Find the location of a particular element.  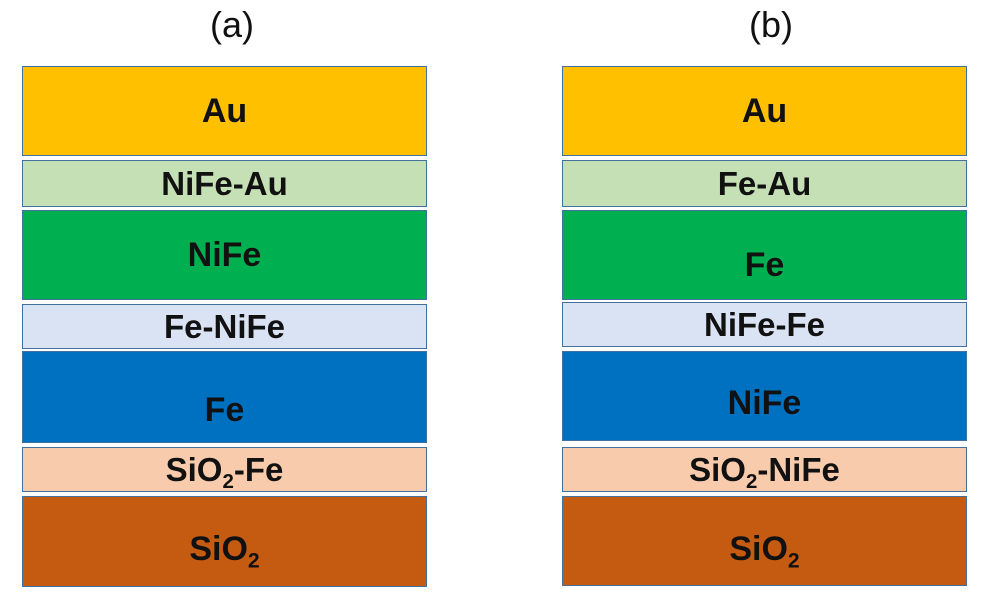

panel-b-layer-au: Au is located at coordinates (764, 111).